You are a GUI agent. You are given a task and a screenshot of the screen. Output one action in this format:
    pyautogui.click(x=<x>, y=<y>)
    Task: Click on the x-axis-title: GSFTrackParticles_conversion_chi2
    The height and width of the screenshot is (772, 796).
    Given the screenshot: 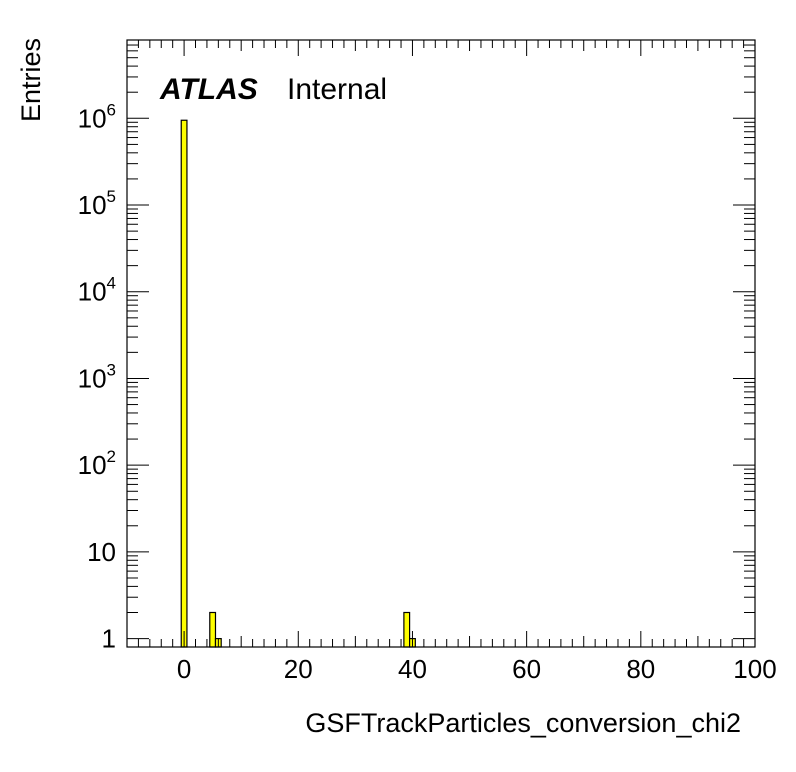 What is the action you would take?
    pyautogui.click(x=523, y=723)
    